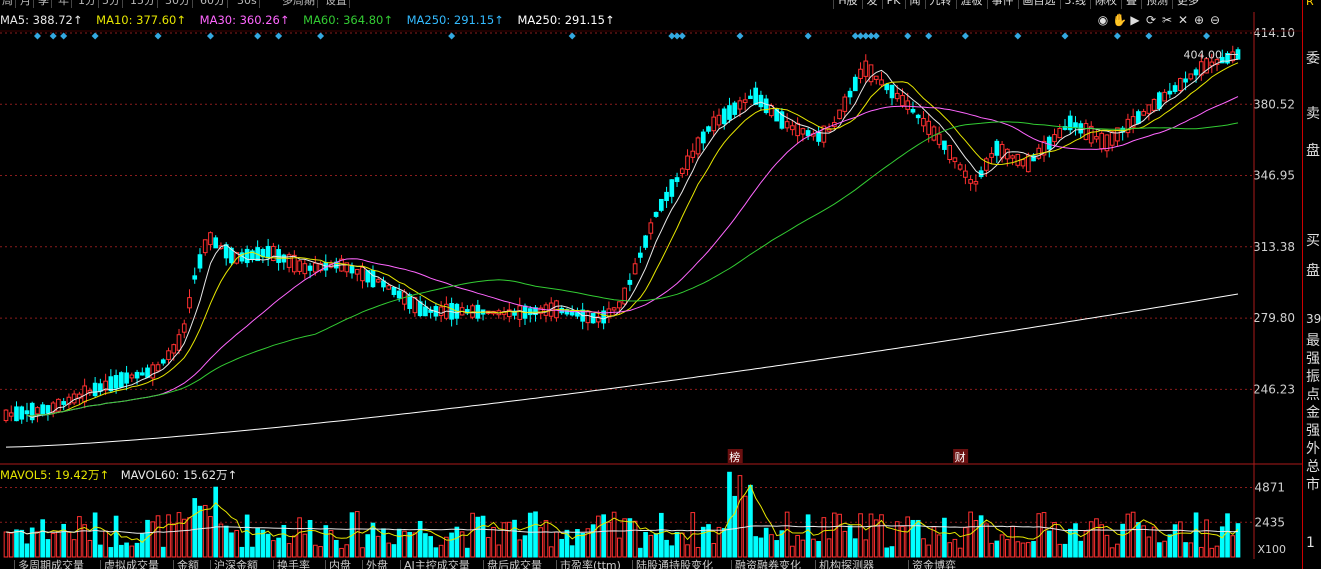 The height and width of the screenshot is (569, 1321). Describe the element at coordinates (1131, 4) in the screenshot. I see `tool-button: 叠` at that location.